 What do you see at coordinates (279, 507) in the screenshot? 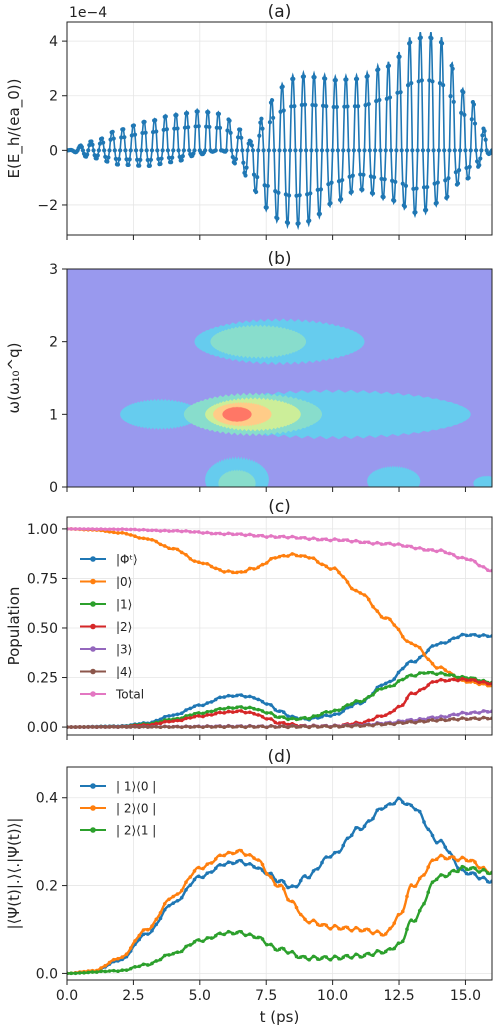
I see `panel-title: (c)` at bounding box center [279, 507].